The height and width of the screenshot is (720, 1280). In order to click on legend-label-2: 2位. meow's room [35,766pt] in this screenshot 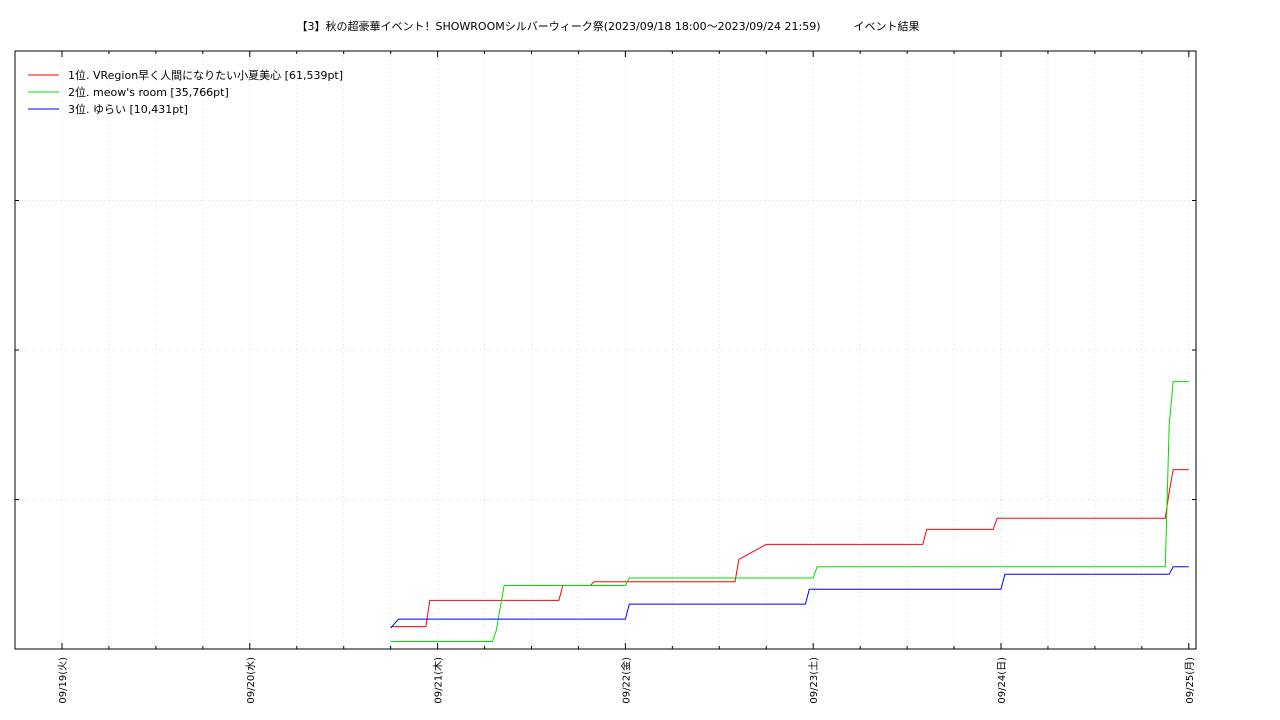, I will do `click(148, 92)`.